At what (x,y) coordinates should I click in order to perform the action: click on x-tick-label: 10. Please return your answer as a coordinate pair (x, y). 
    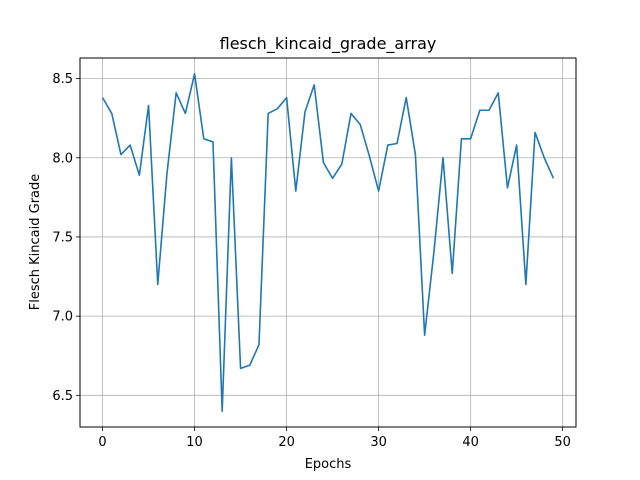
    Looking at the image, I should click on (194, 442).